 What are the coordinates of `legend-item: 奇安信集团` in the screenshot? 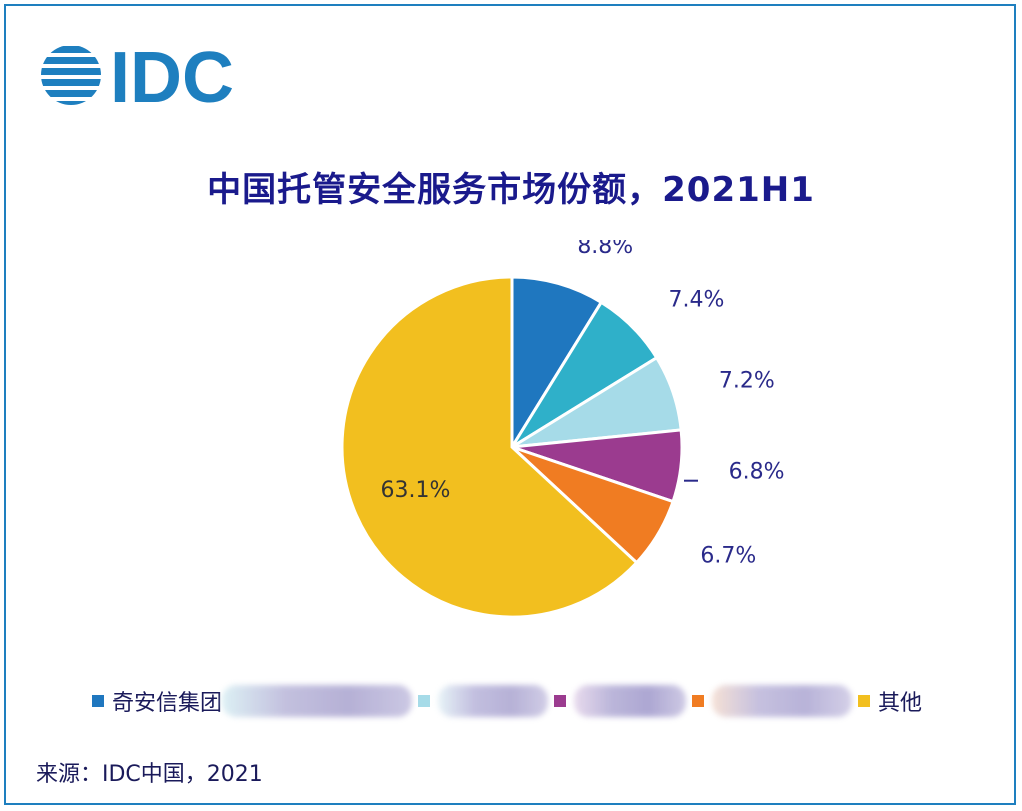 It's located at (252, 701).